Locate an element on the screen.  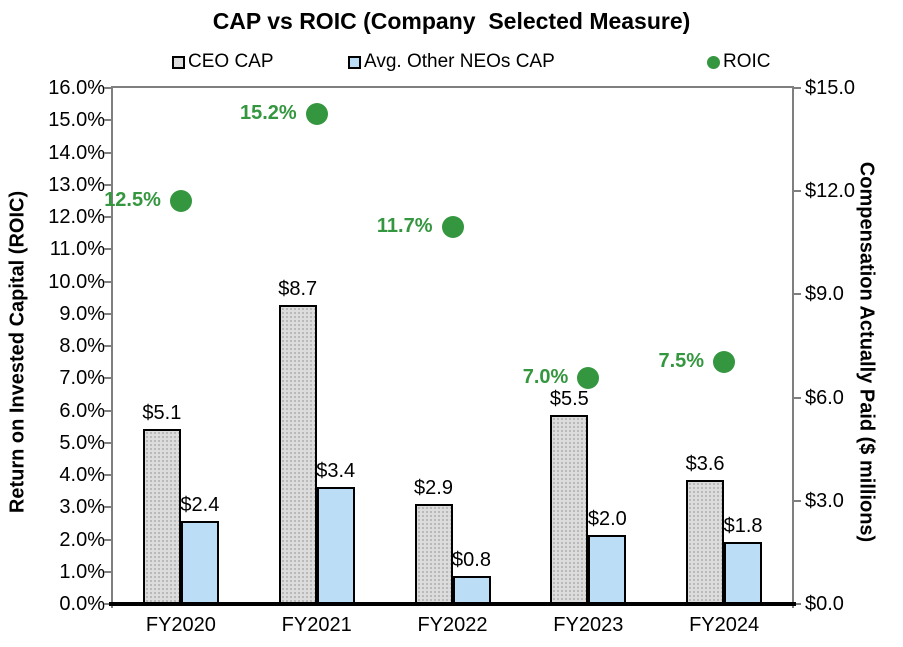
bar-neos-cap-fy2021 is located at coordinates (335, 545).